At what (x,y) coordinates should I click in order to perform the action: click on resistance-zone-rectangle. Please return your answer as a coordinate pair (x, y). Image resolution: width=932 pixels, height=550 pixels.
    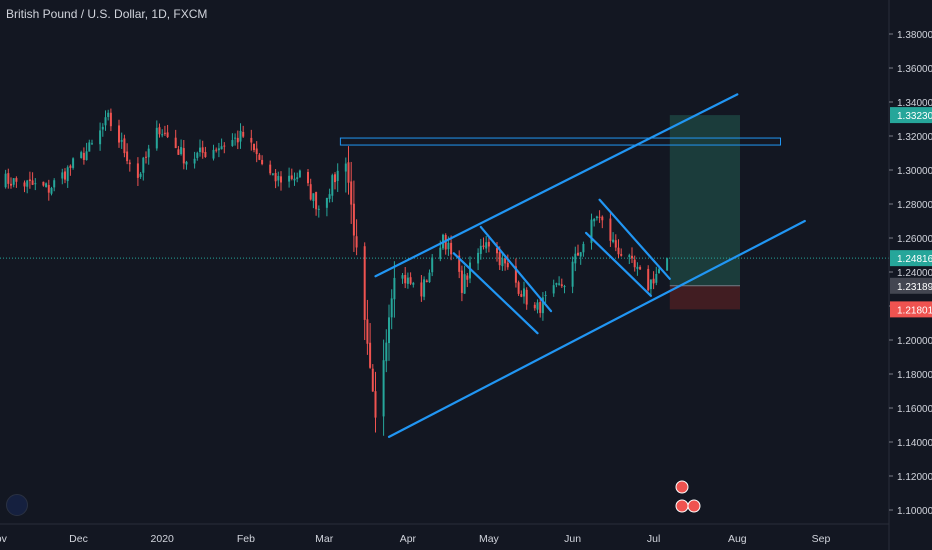
    Looking at the image, I should click on (560, 141).